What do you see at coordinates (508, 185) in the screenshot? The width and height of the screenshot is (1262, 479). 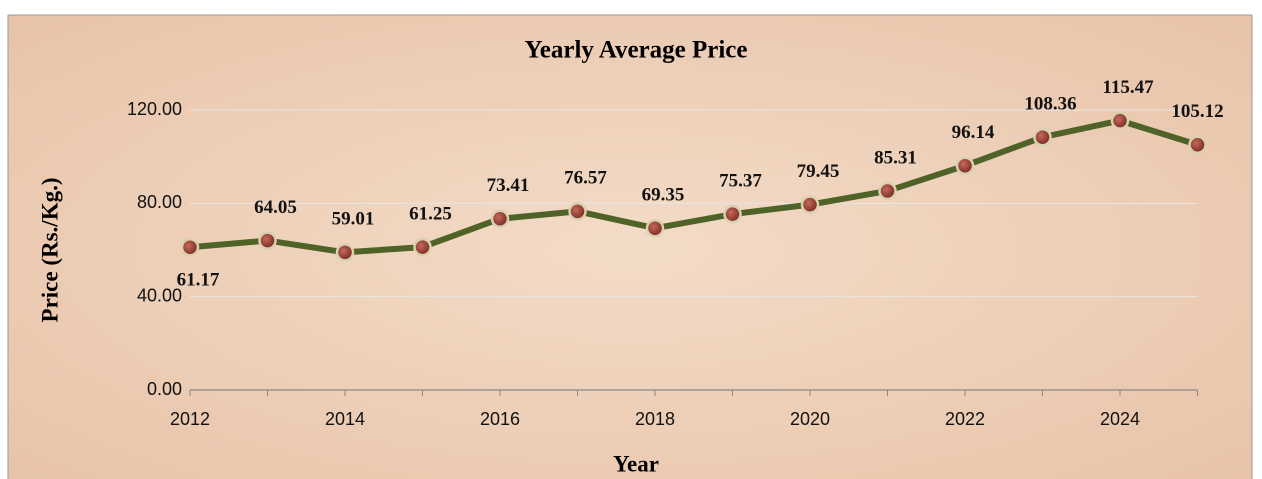 I see `data-label: 73.41` at bounding box center [508, 185].